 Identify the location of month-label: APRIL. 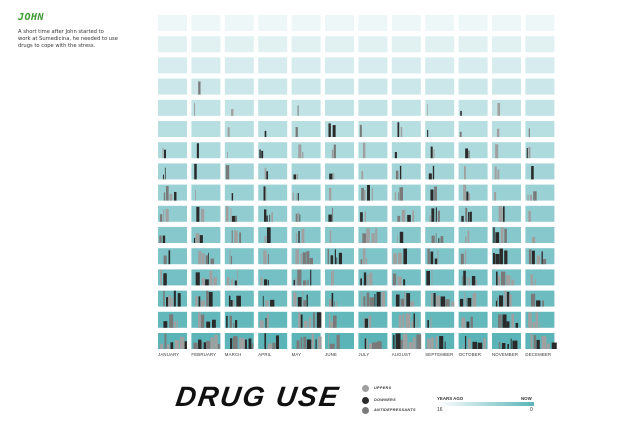
(265, 354).